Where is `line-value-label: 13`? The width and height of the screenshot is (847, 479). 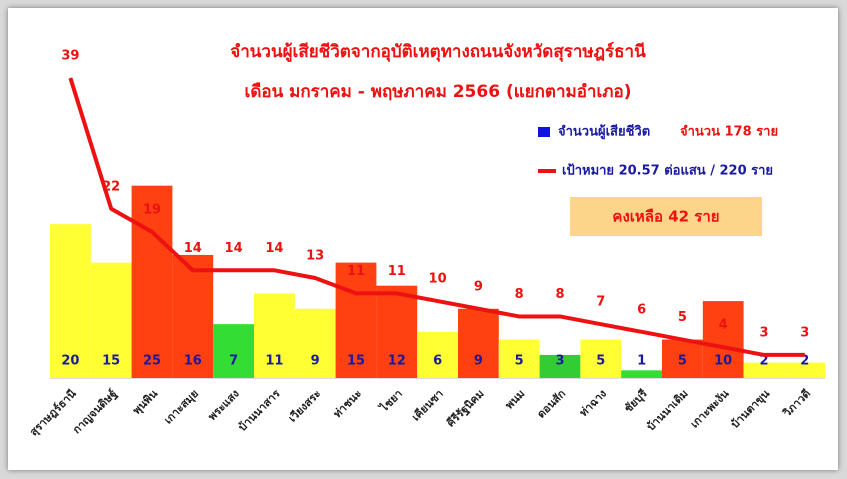
line-value-label: 13 is located at coordinates (315, 256).